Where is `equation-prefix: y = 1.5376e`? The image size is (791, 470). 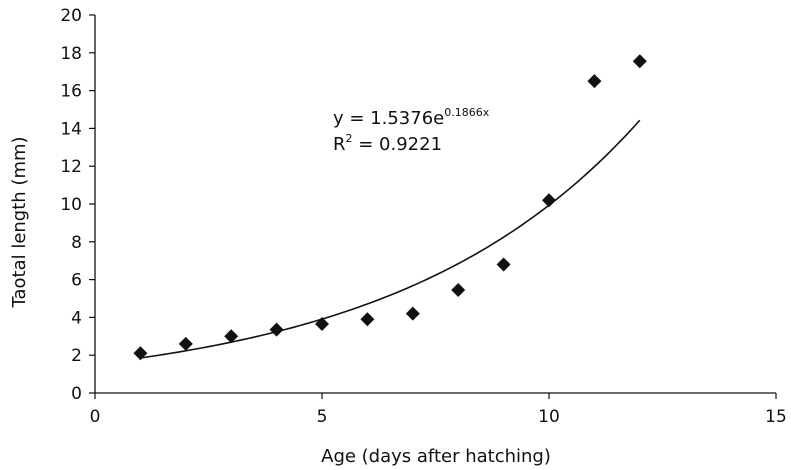
equation-prefix: y = 1.5376e is located at coordinates (388, 118).